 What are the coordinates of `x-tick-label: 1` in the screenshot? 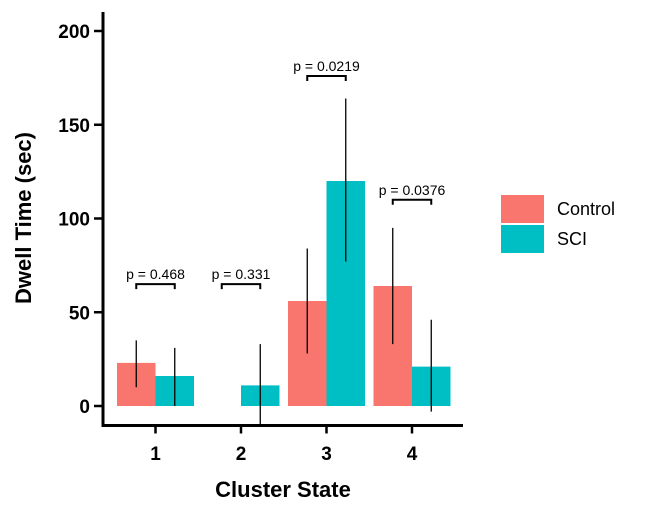 It's located at (155, 454).